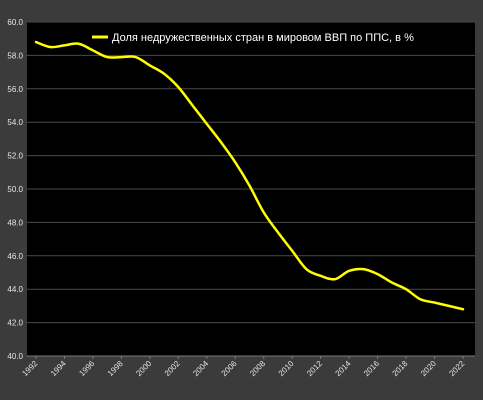 The width and height of the screenshot is (483, 400). What do you see at coordinates (15, 122) in the screenshot?
I see `y-tick-label: 54.0` at bounding box center [15, 122].